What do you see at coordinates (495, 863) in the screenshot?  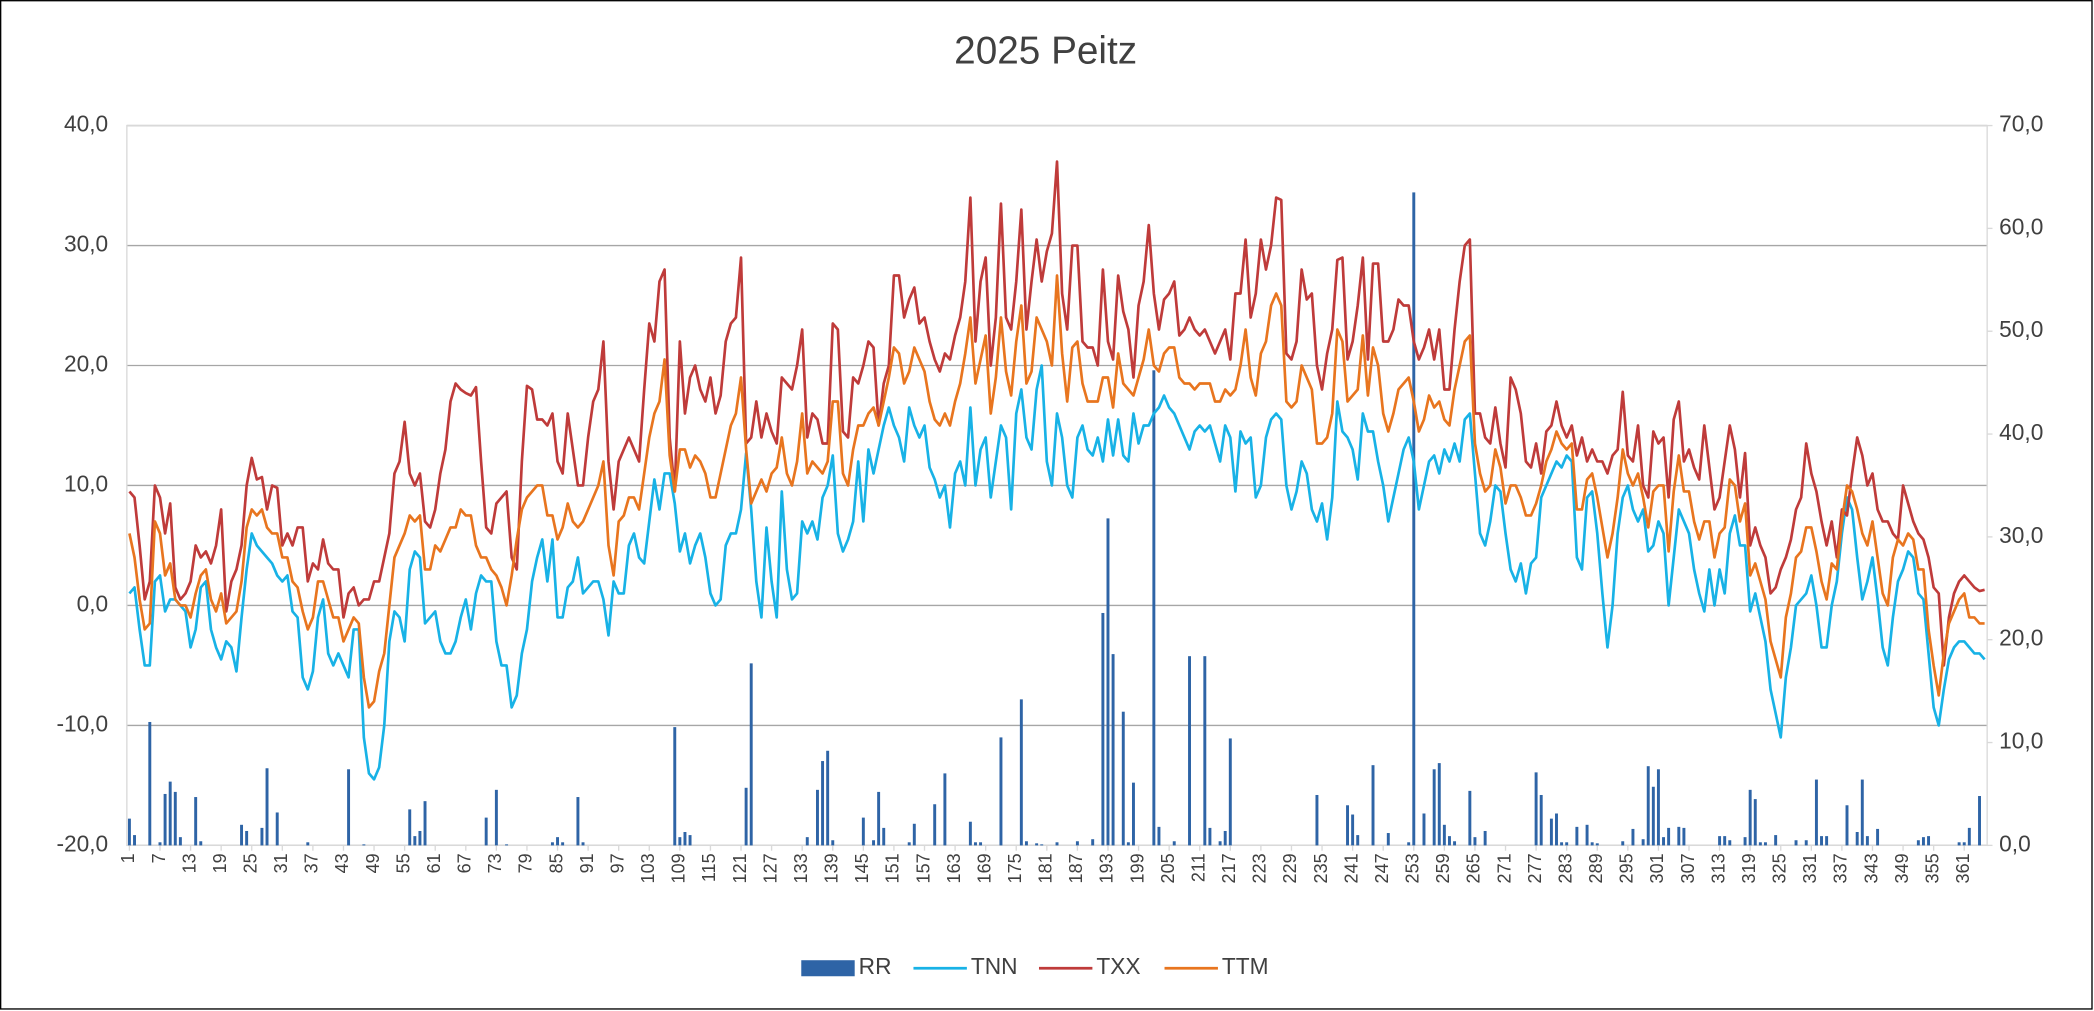 I see `x-tick-label: 73` at bounding box center [495, 863].